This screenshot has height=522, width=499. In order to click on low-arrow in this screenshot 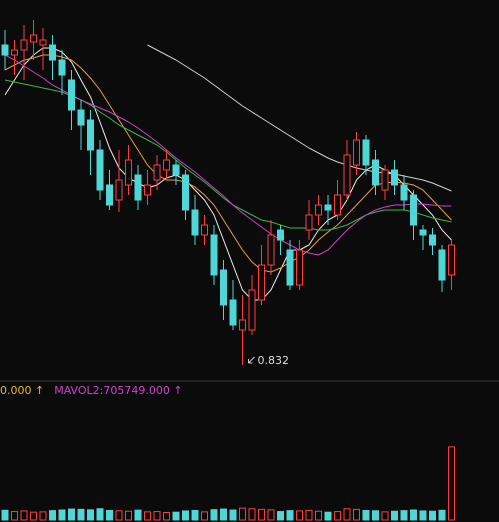, I will do `click(251, 360)`.